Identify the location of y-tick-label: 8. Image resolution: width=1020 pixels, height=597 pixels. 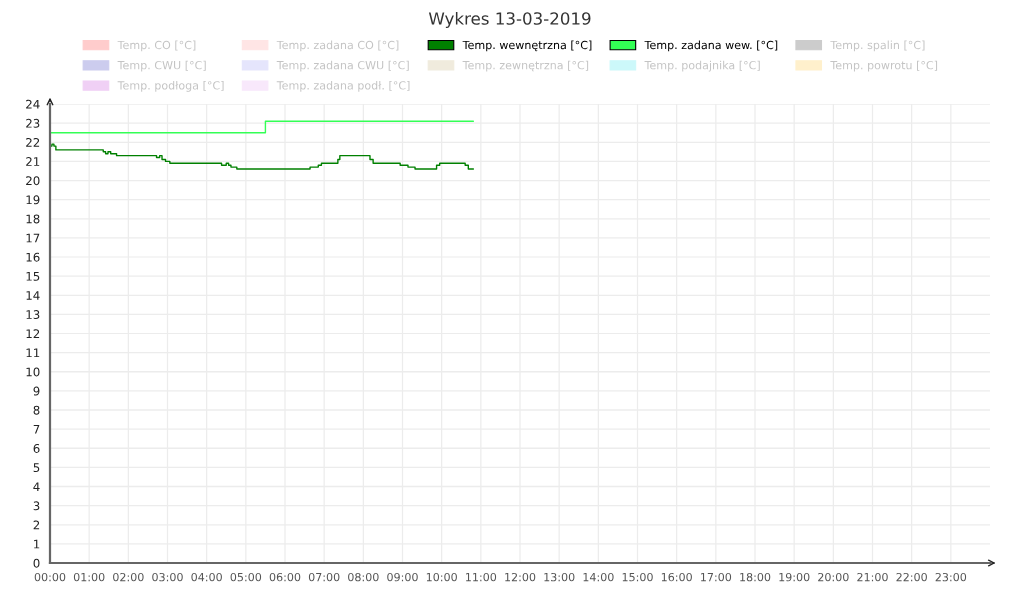
(36, 410).